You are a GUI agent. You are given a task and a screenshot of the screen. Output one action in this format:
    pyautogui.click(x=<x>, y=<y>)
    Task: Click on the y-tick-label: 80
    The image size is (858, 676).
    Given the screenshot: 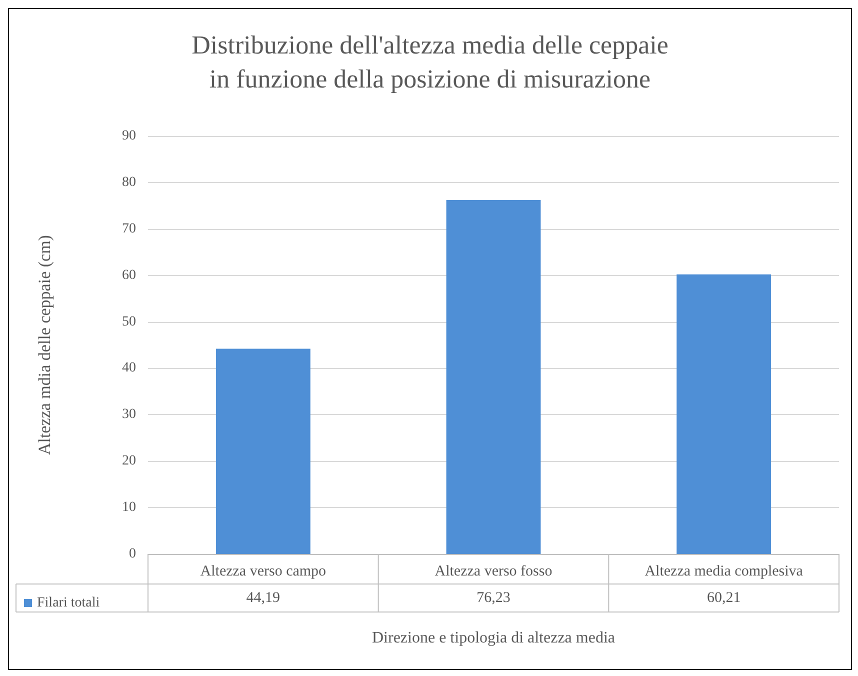 What is the action you would take?
    pyautogui.click(x=129, y=182)
    